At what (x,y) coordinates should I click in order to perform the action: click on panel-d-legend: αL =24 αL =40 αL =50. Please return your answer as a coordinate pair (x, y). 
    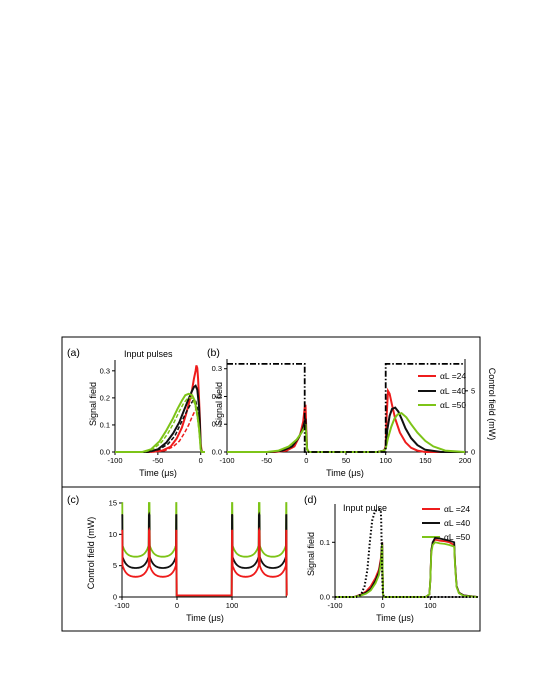
    Looking at the image, I should click on (446, 523).